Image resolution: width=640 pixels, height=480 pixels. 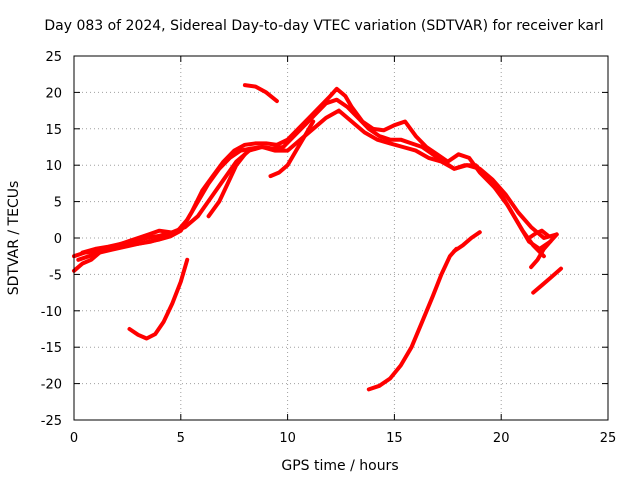 What do you see at coordinates (53, 130) in the screenshot?
I see `y-tick-label: 15` at bounding box center [53, 130].